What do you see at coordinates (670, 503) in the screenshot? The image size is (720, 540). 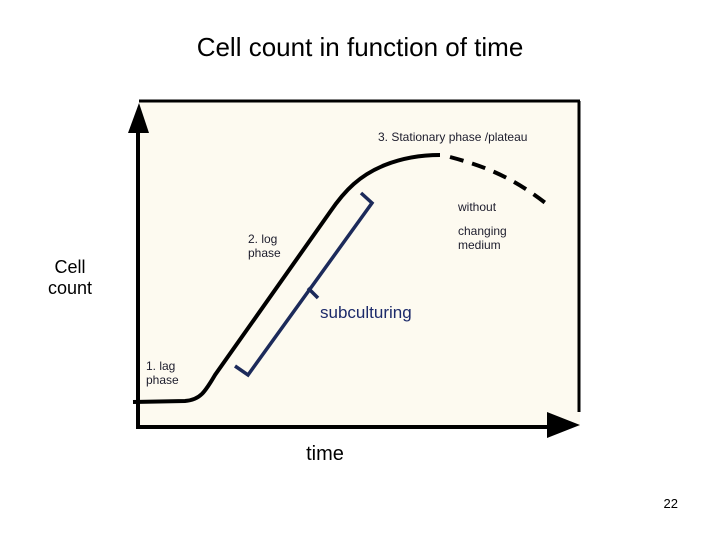 I see `page-number: 22` at bounding box center [670, 503].